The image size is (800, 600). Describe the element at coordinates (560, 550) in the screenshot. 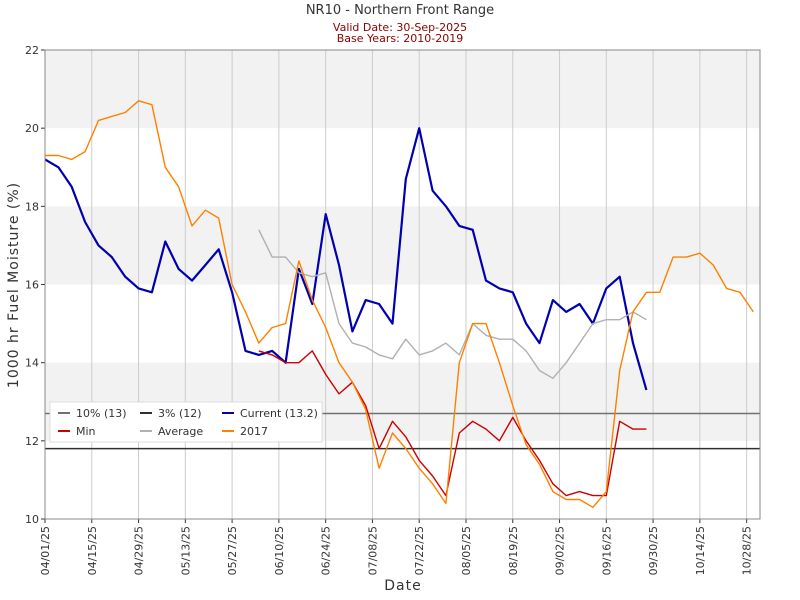

I see `x-tick-label: 09/02/25` at that location.